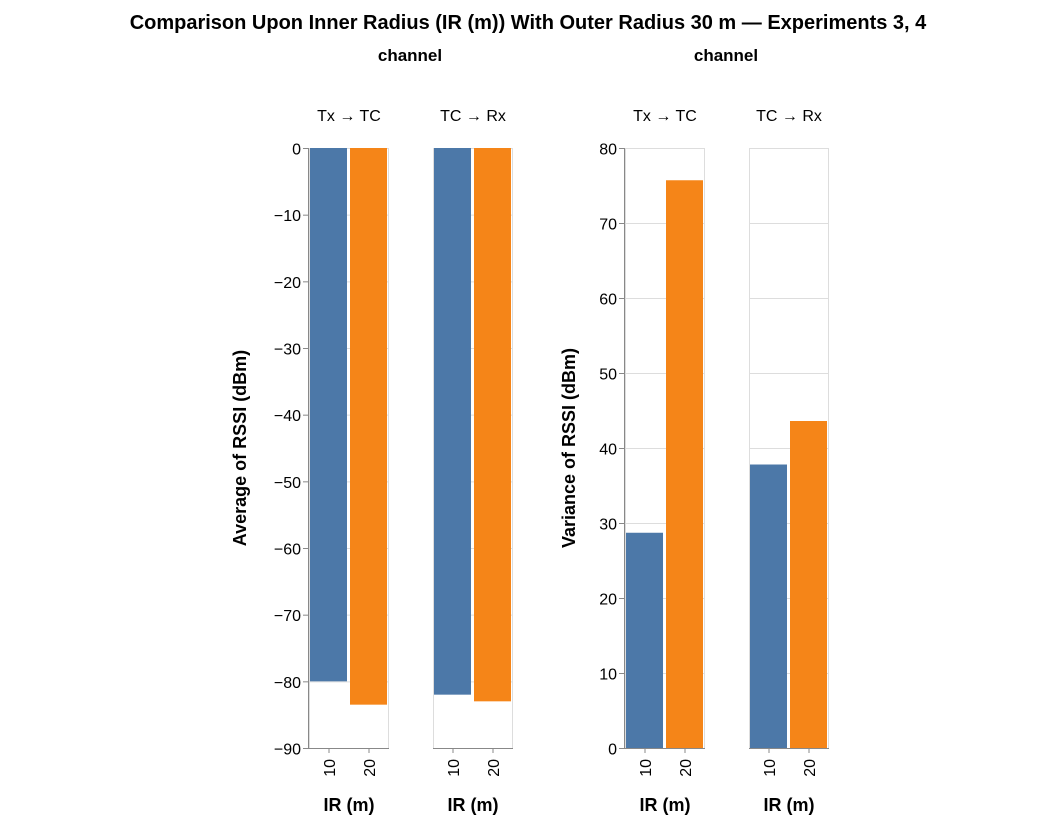  What do you see at coordinates (287, 616) in the screenshot?
I see `y-tick-label: −70` at bounding box center [287, 616].